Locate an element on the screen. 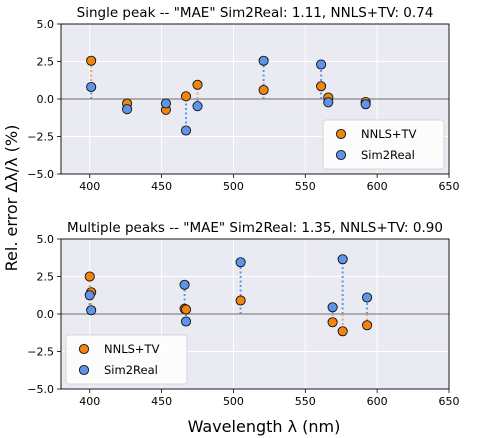  x-axis-label: Wavelength λ (nm) is located at coordinates (264, 426).